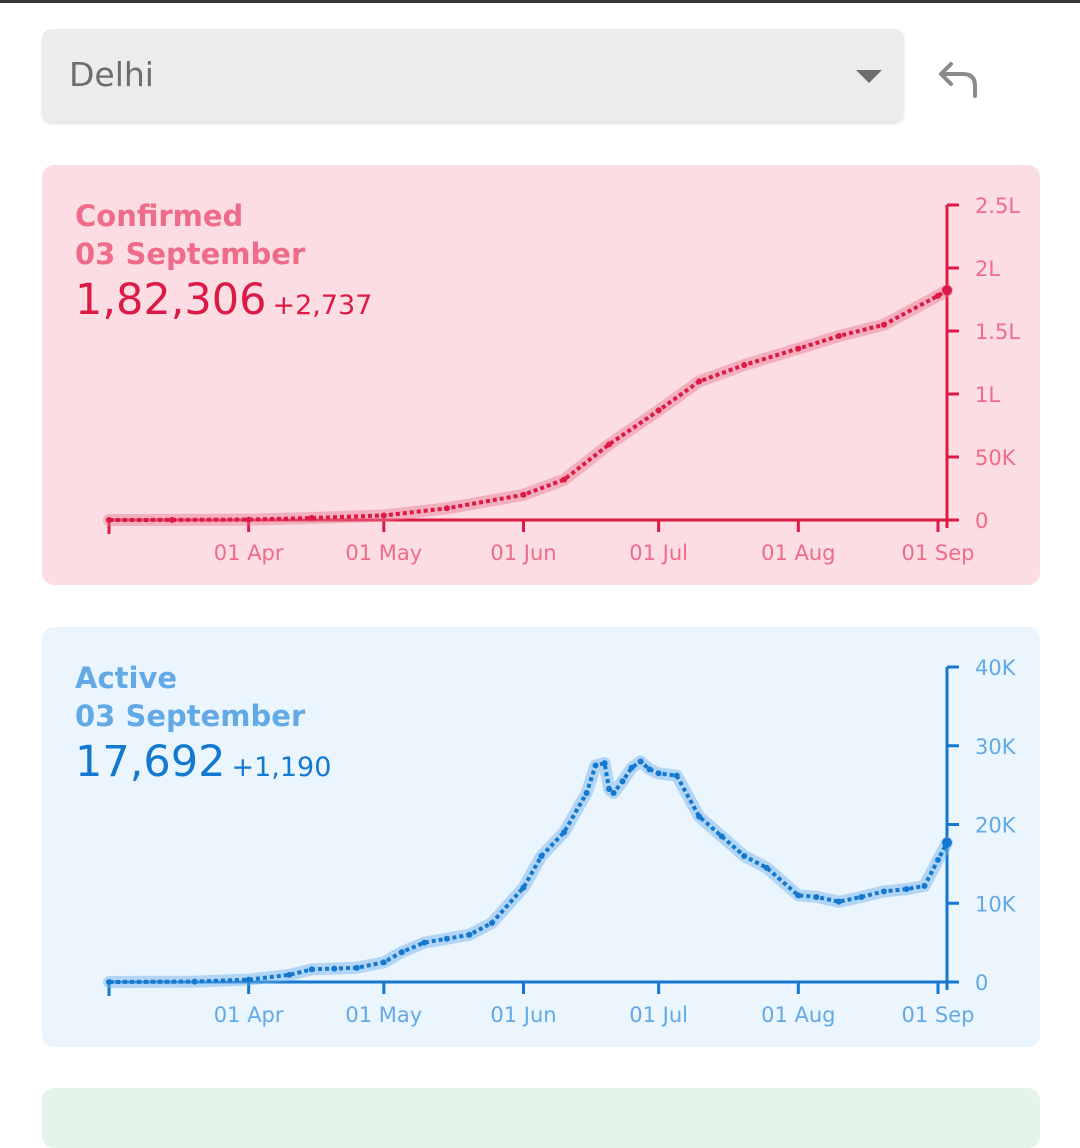  What do you see at coordinates (111, 74) in the screenshot?
I see `region-select-value: Delhi` at bounding box center [111, 74].